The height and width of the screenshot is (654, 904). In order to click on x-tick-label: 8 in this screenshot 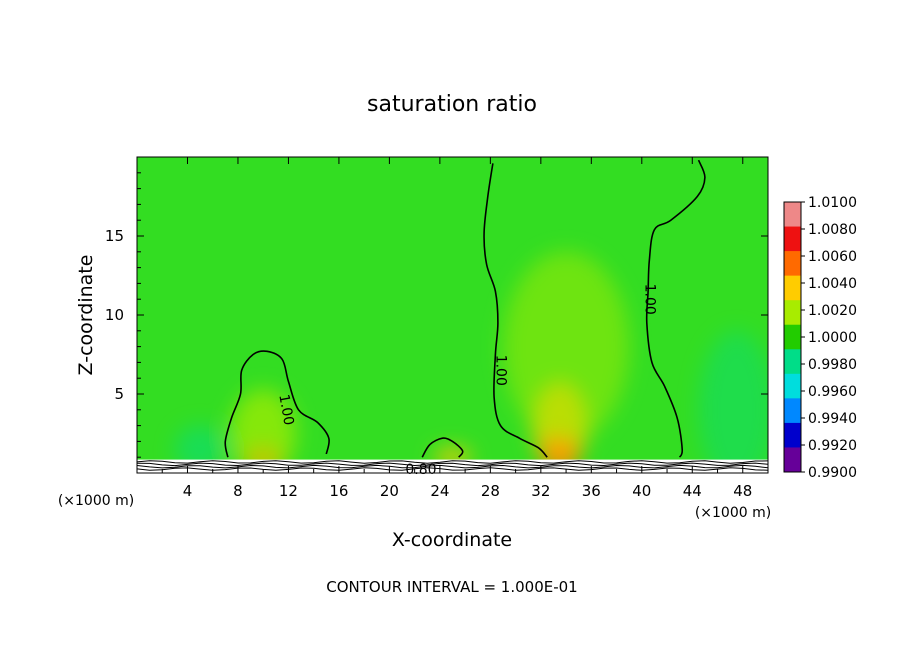, I will do `click(238, 491)`.